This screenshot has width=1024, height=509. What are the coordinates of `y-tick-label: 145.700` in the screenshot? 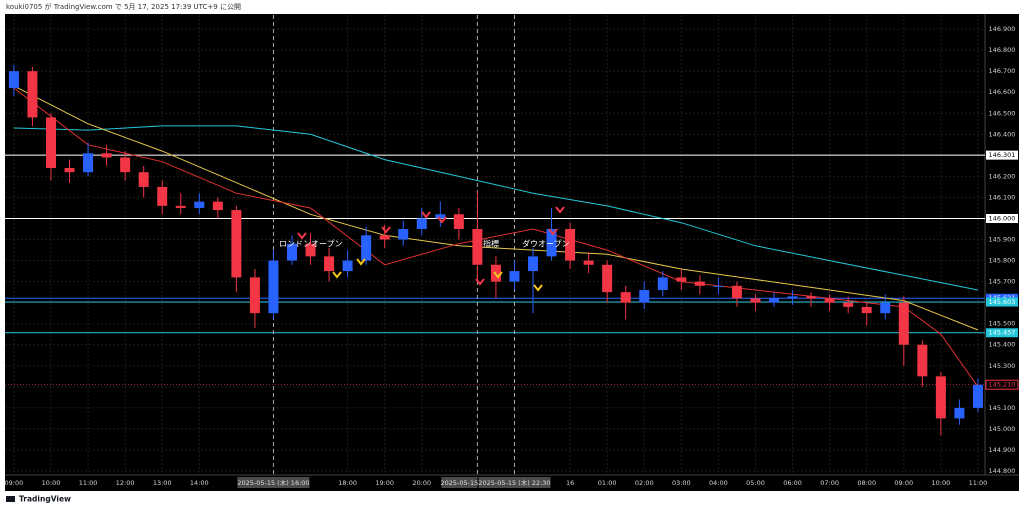 It's located at (1002, 282).